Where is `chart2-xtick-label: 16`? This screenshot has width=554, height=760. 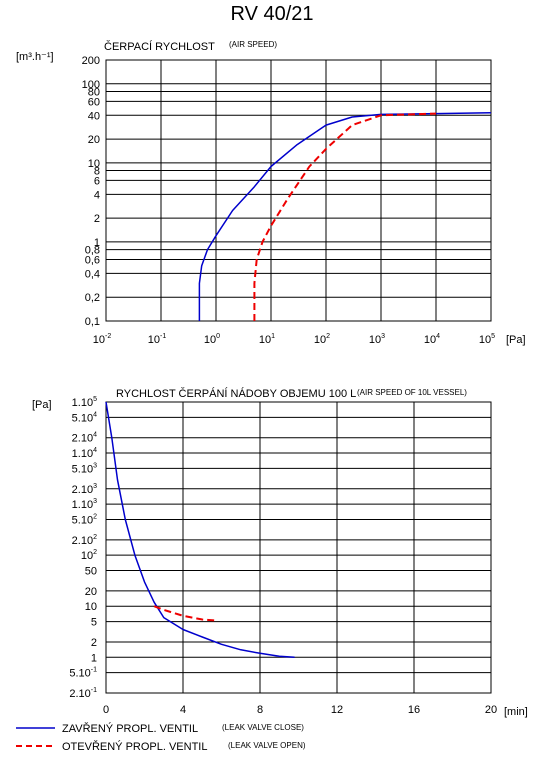 chart2-xtick-label: 16 is located at coordinates (414, 710).